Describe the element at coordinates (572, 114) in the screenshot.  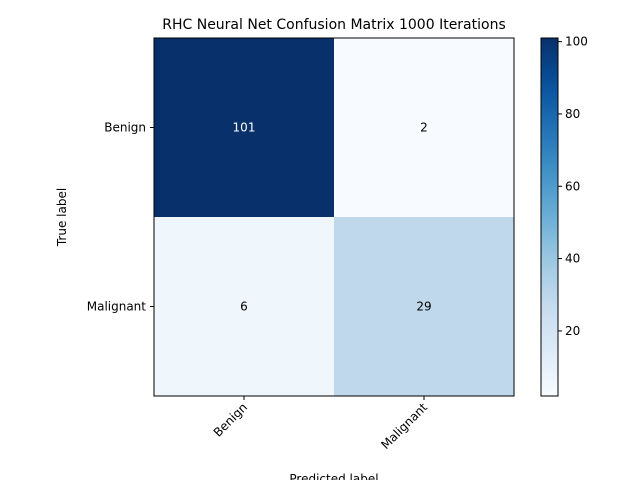
I see `colorbar-tick-label: 80` at that location.